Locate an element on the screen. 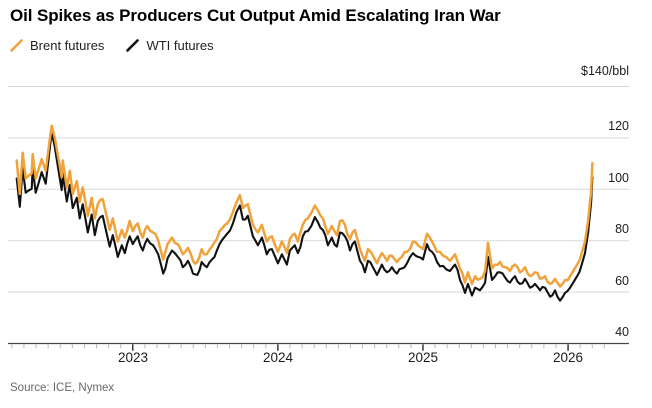  legend-item-brent: Brent futures is located at coordinates (57, 45).